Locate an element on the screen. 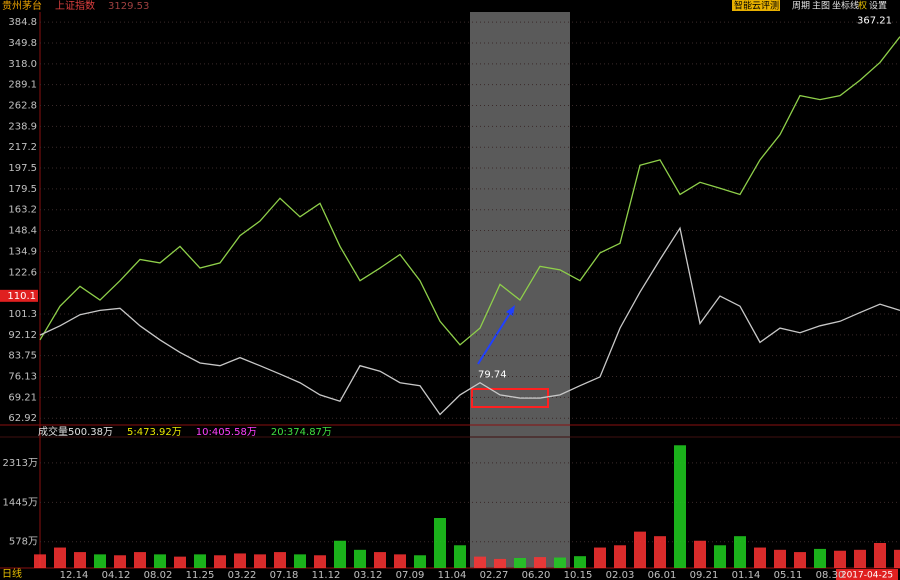 This screenshot has height=580, width=900. highlight-region is located at coordinates (520, 290).